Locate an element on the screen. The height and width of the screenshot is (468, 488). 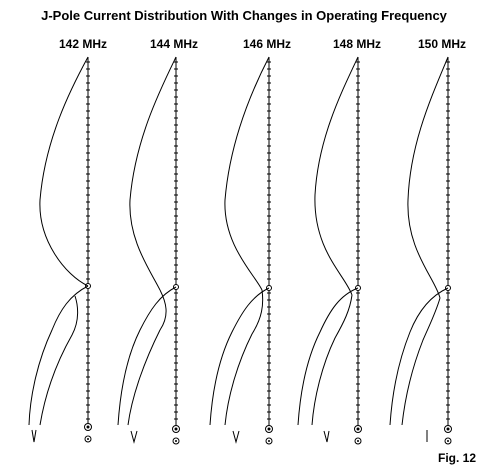
frequency-label-144: 144 MHz is located at coordinates (174, 44).